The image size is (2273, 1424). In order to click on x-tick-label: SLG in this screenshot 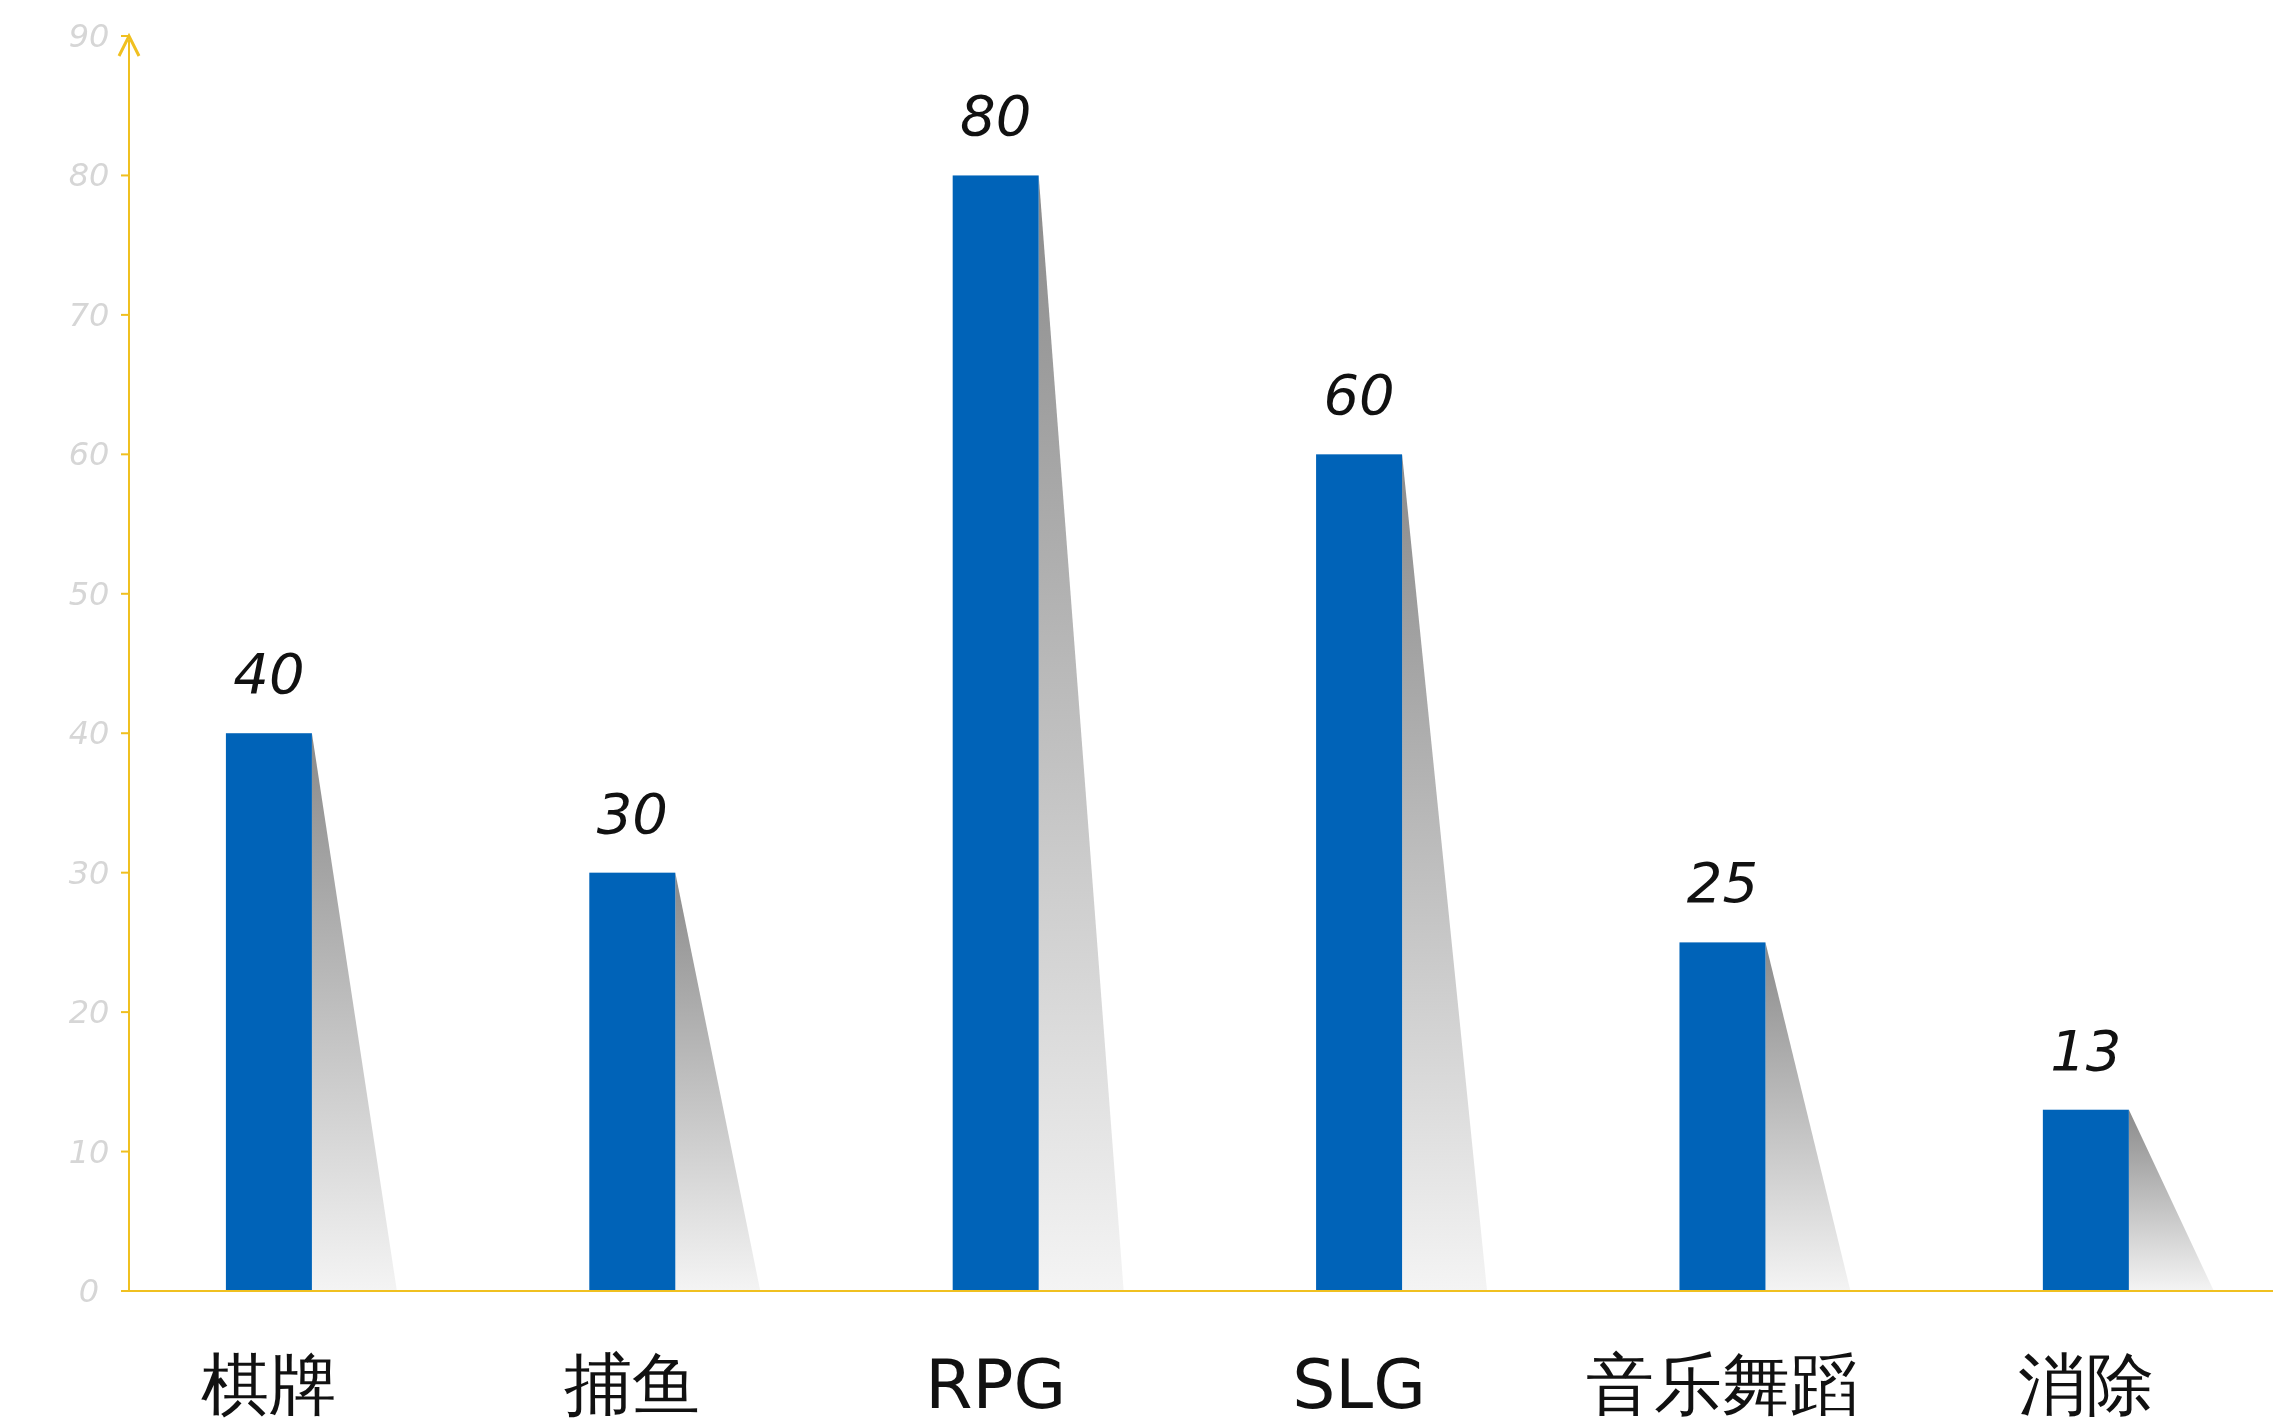, I will do `click(1359, 1384)`.